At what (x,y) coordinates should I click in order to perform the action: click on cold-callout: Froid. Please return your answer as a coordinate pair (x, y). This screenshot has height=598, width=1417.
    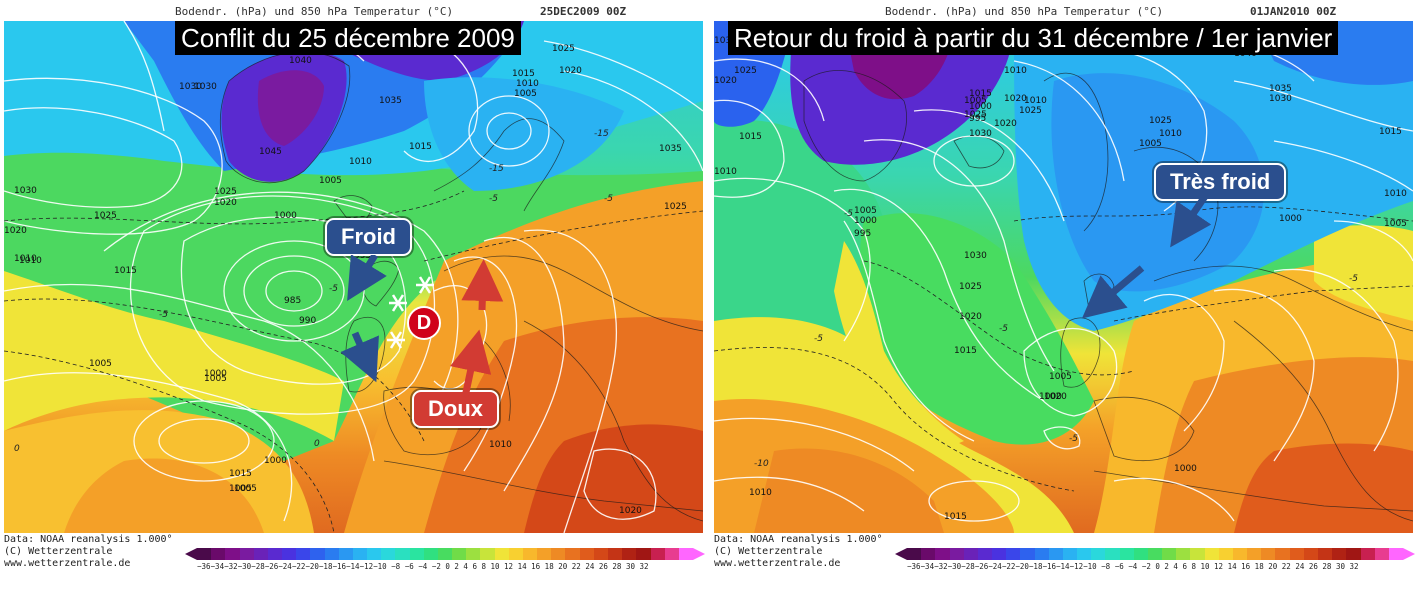
    Looking at the image, I should click on (368, 237).